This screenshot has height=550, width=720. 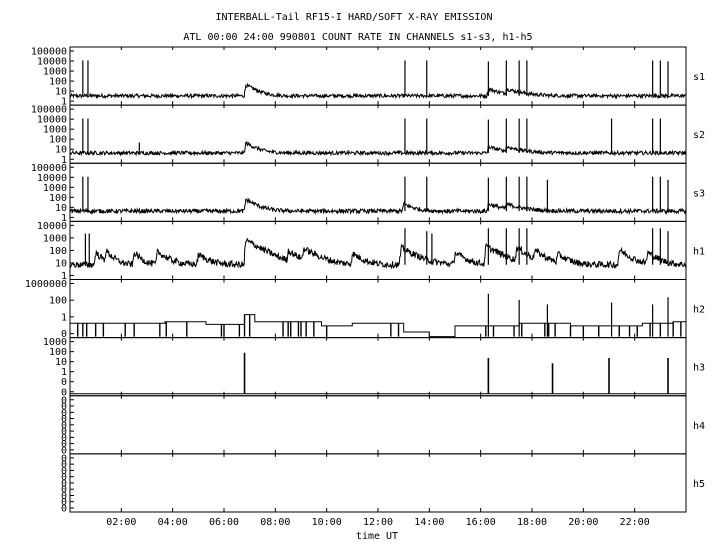 I want to click on y-tick-label: 1000000, so click(x=46, y=284).